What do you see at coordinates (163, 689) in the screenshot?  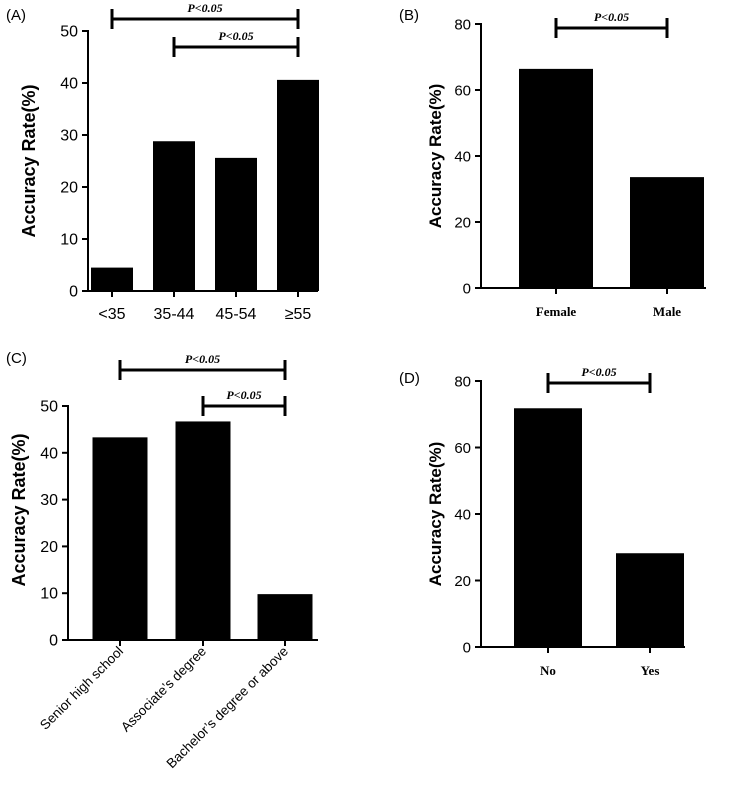 I see `x-category-label: Associate’s degree` at bounding box center [163, 689].